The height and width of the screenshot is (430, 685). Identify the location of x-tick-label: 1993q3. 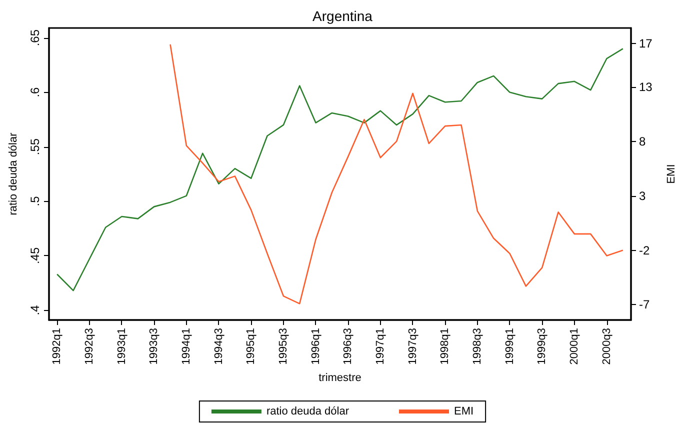
(154, 346).